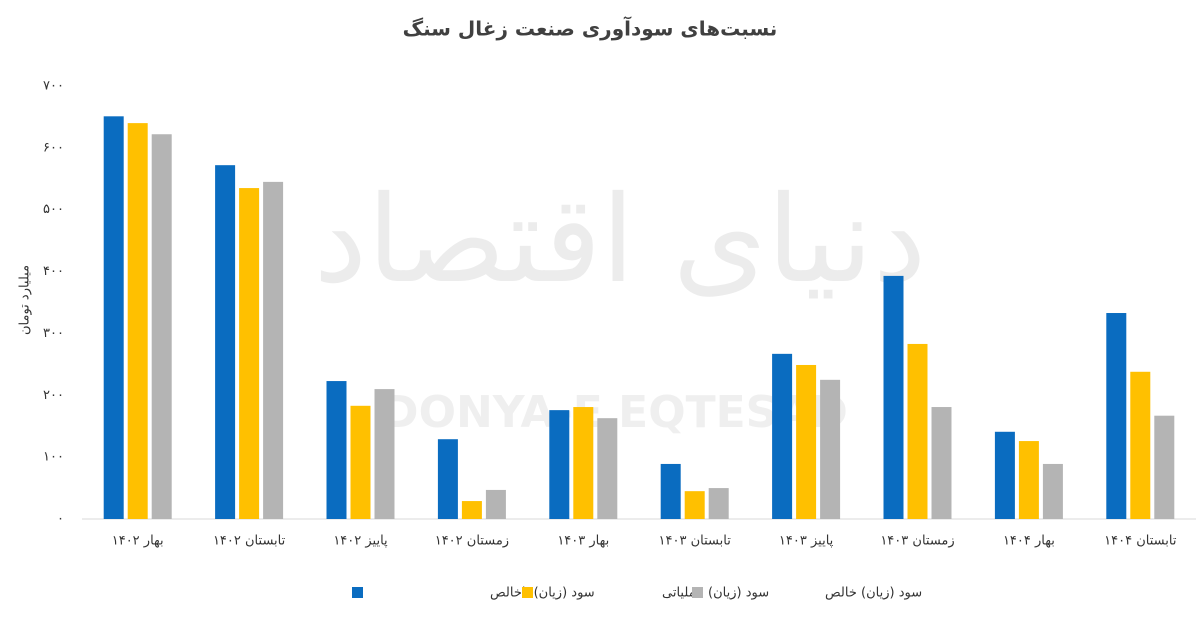 Image resolution: width=1200 pixels, height=622 pixels. I want to click on watermark: دنیای اقتصاد, so click(620, 240).